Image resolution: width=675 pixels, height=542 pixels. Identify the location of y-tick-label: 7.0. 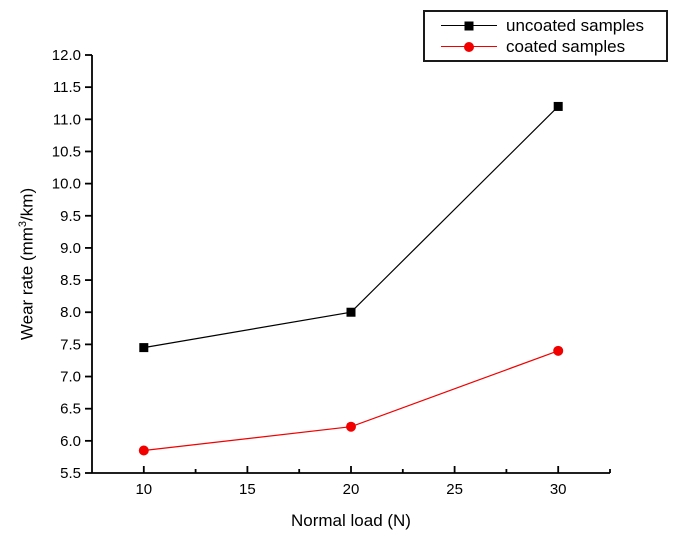
(70, 377).